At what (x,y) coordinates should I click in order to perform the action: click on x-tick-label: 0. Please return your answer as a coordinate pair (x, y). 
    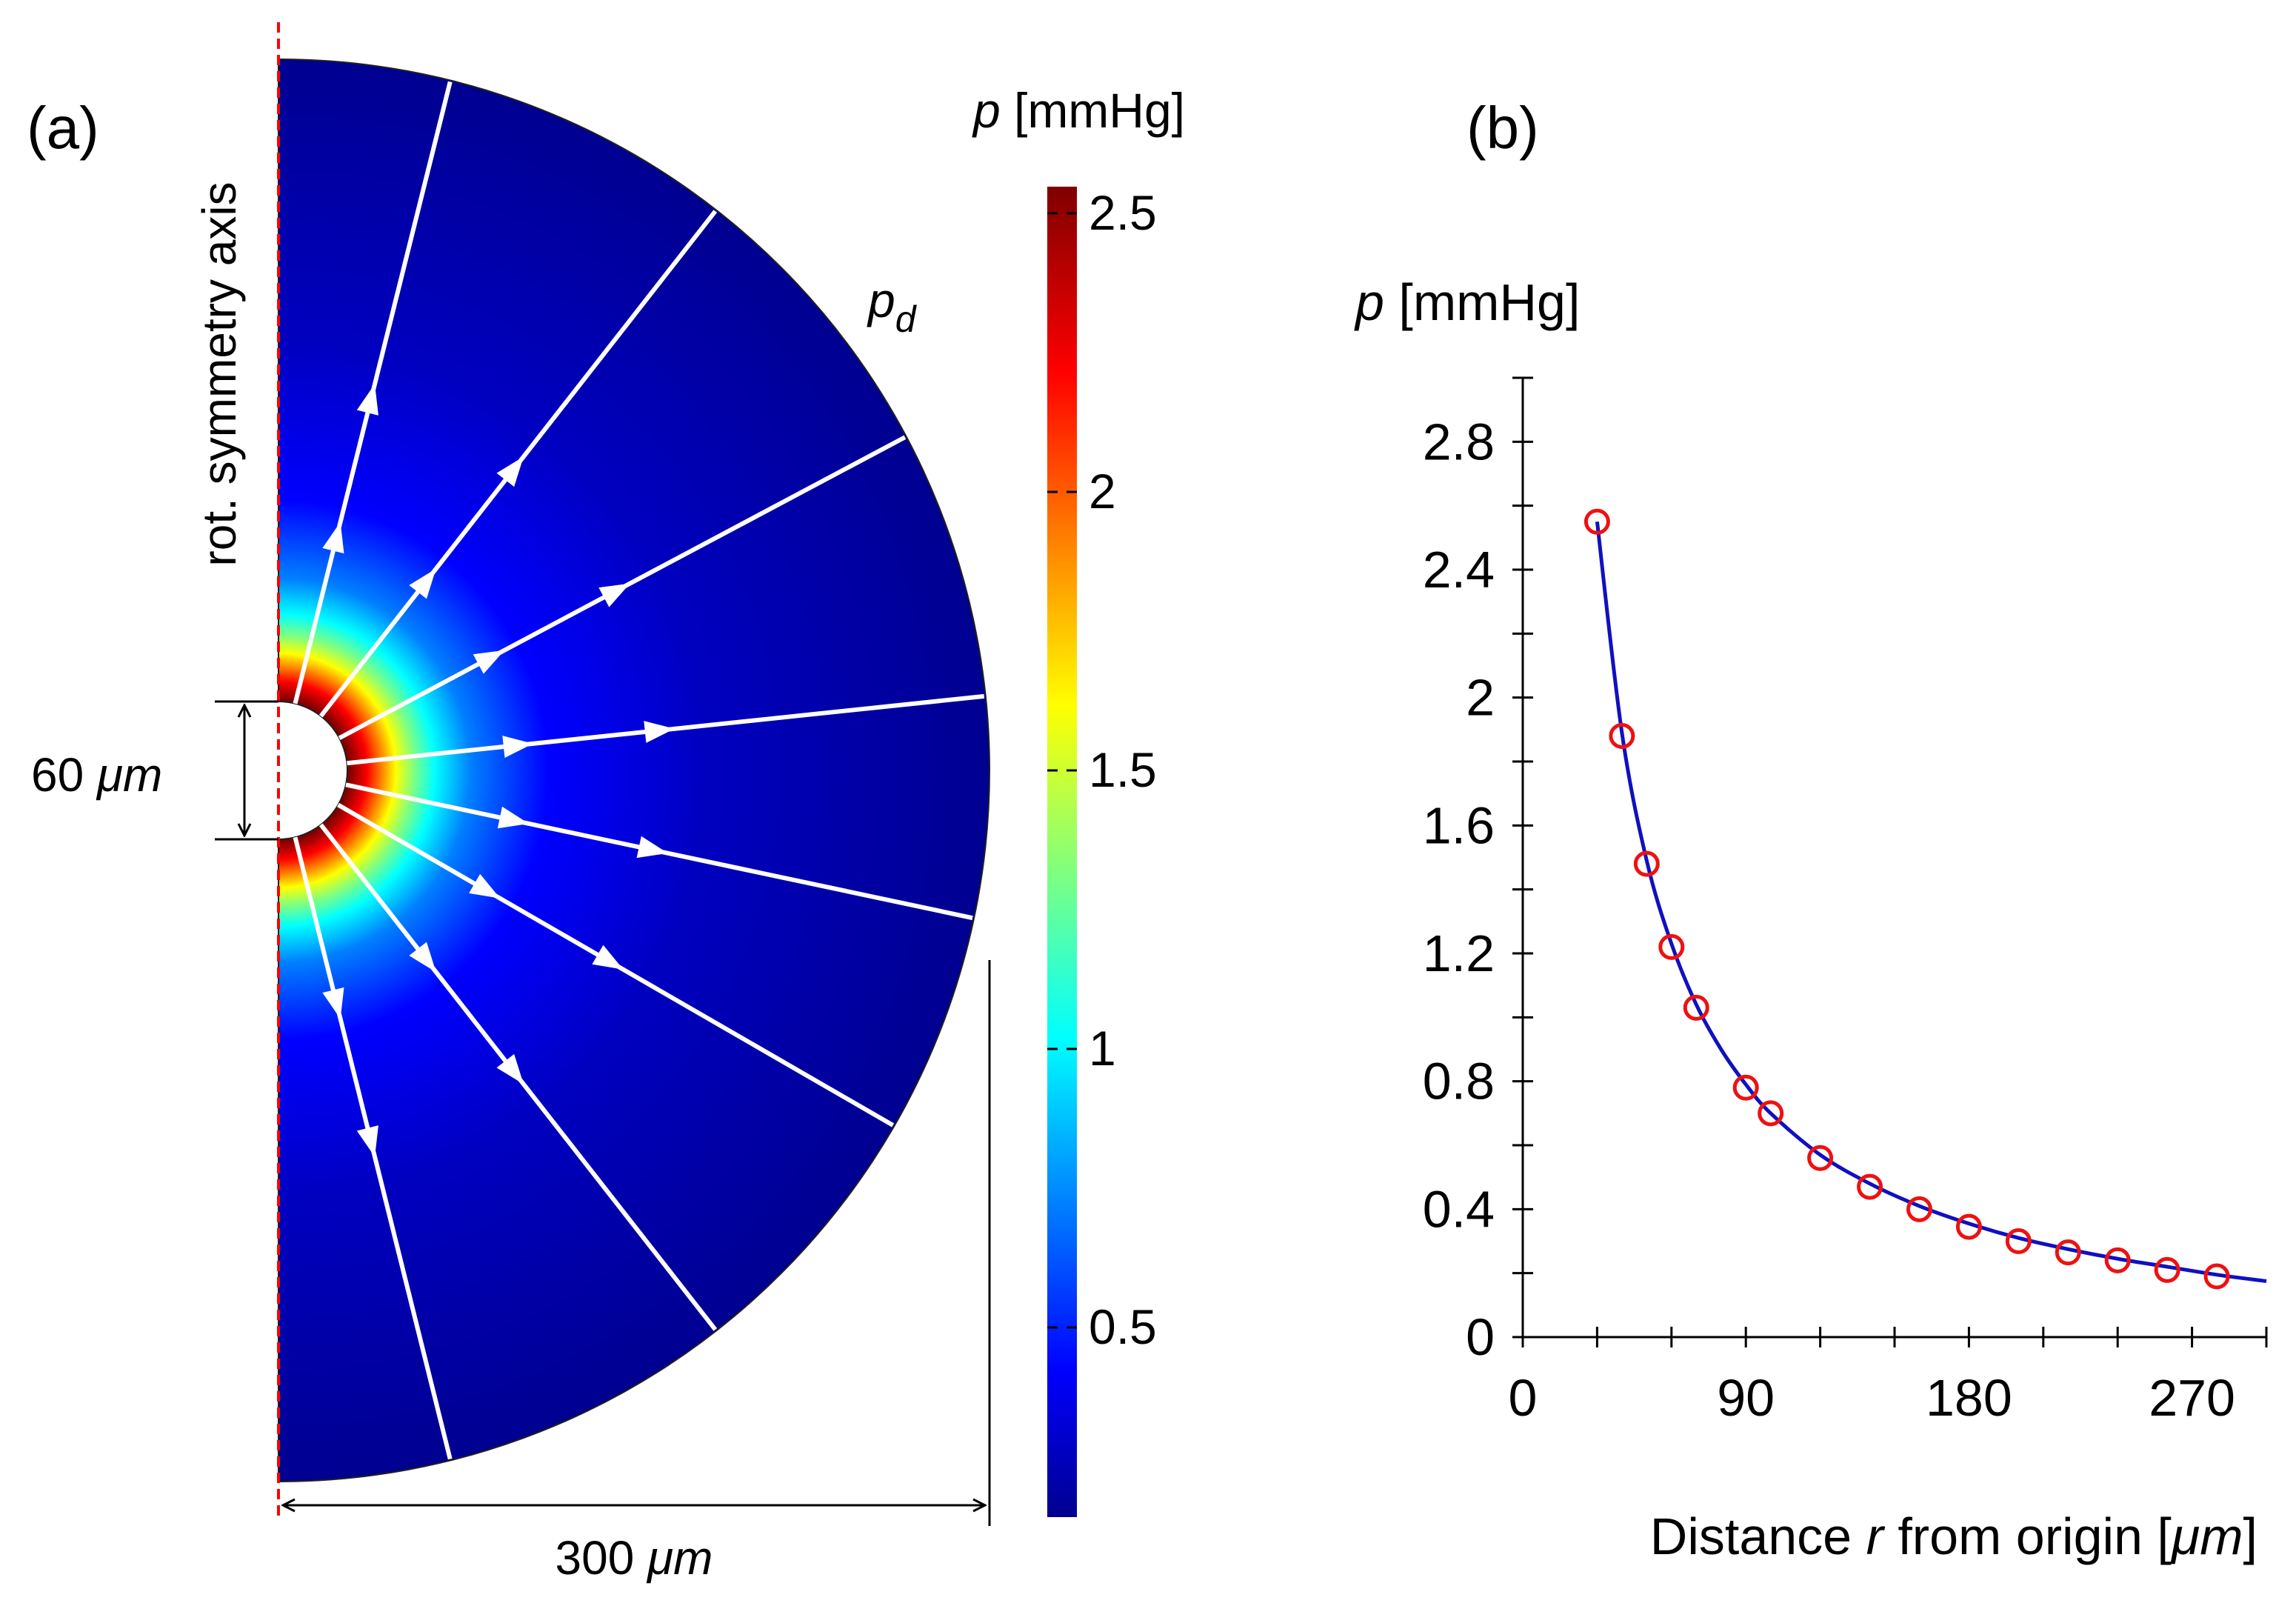
    Looking at the image, I should click on (1523, 1398).